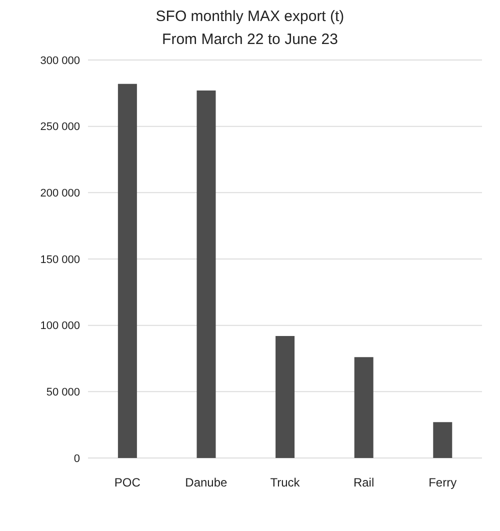  Describe the element at coordinates (60, 260) in the screenshot. I see `y-tick-label: 150 000` at that location.